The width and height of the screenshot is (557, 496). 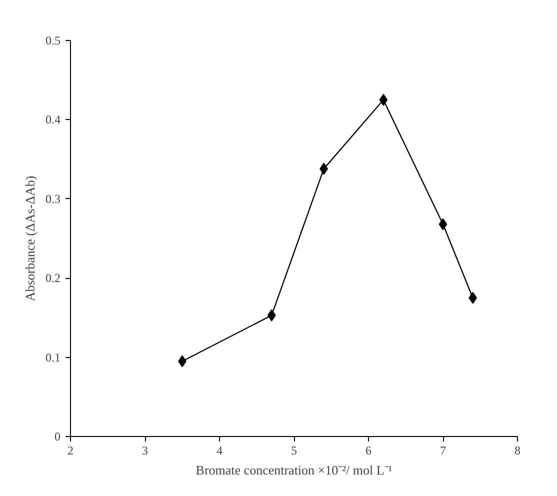 What do you see at coordinates (517, 451) in the screenshot?
I see `x-tick-label: 8` at bounding box center [517, 451].